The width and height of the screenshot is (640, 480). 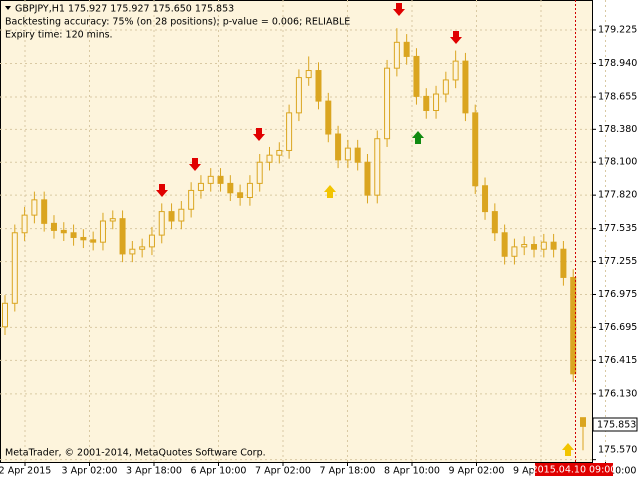 I want to click on y-tick-label: 178.655, so click(x=617, y=96).